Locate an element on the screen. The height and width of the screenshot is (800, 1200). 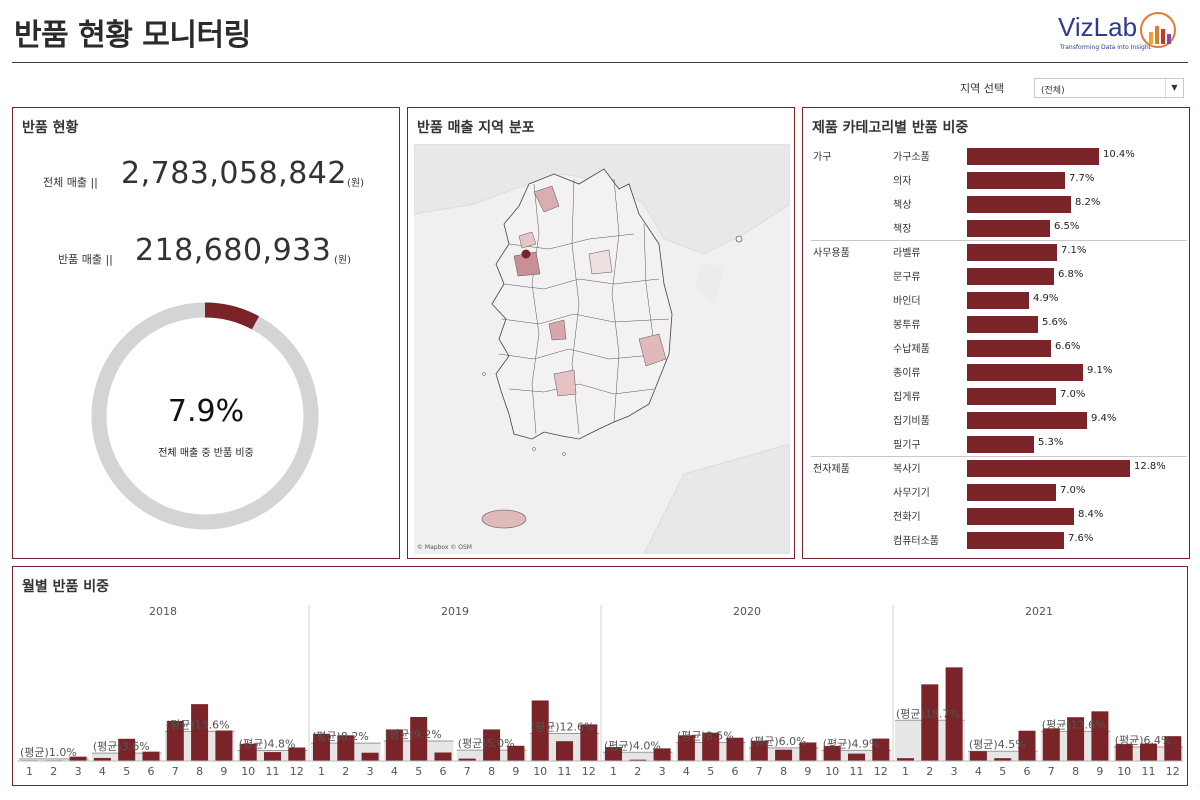
month-tick-label: 6 is located at coordinates (735, 771).